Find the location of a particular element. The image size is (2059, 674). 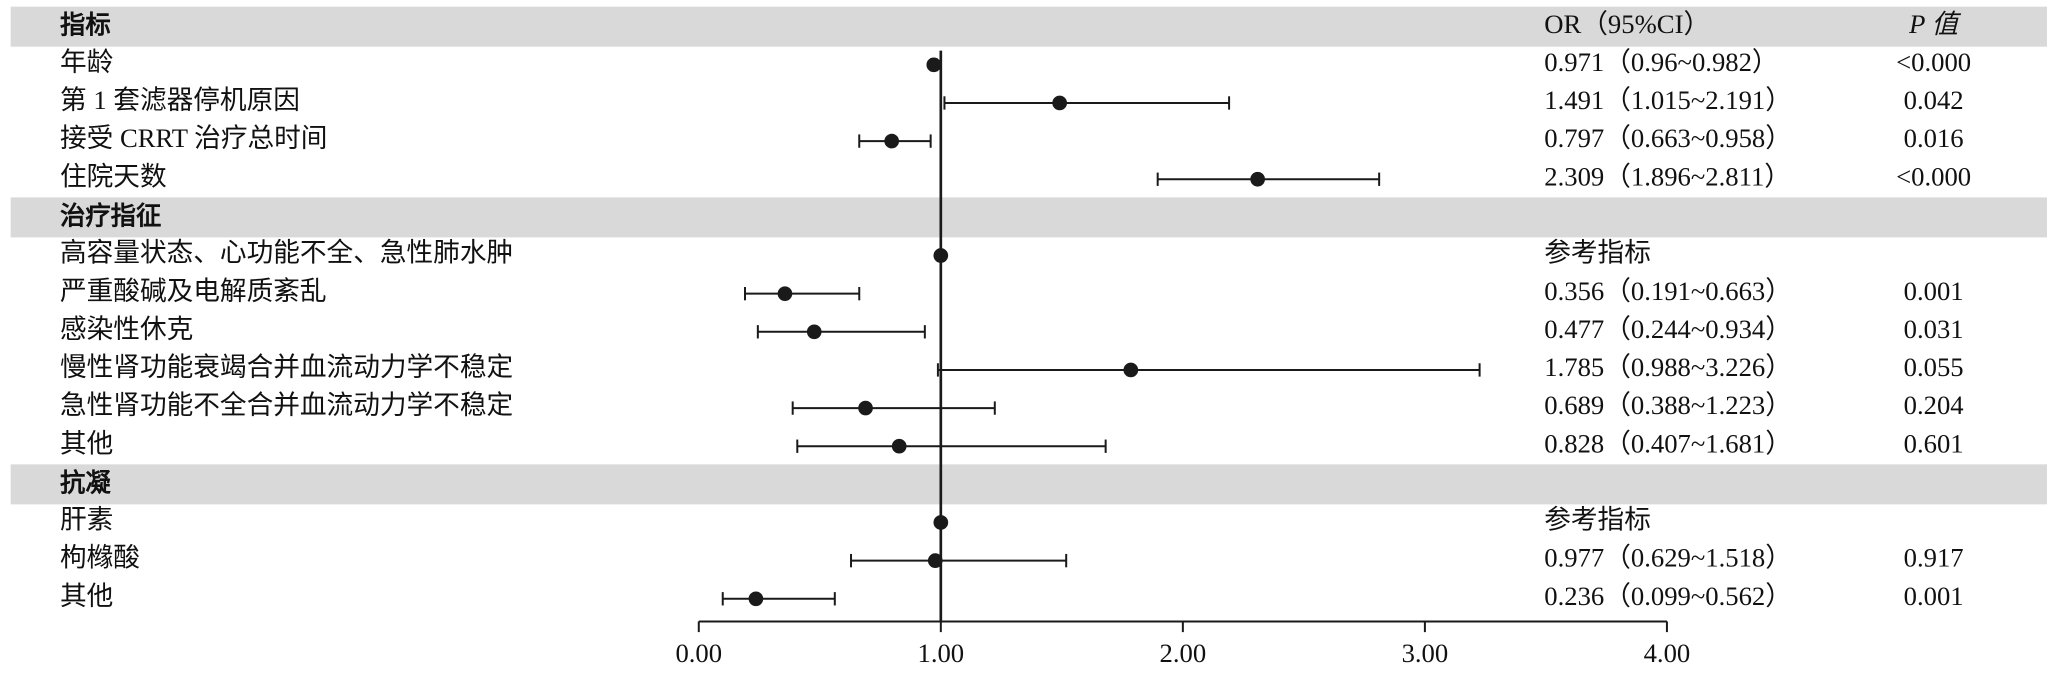

header-p: P 值 is located at coordinates (1934, 24).